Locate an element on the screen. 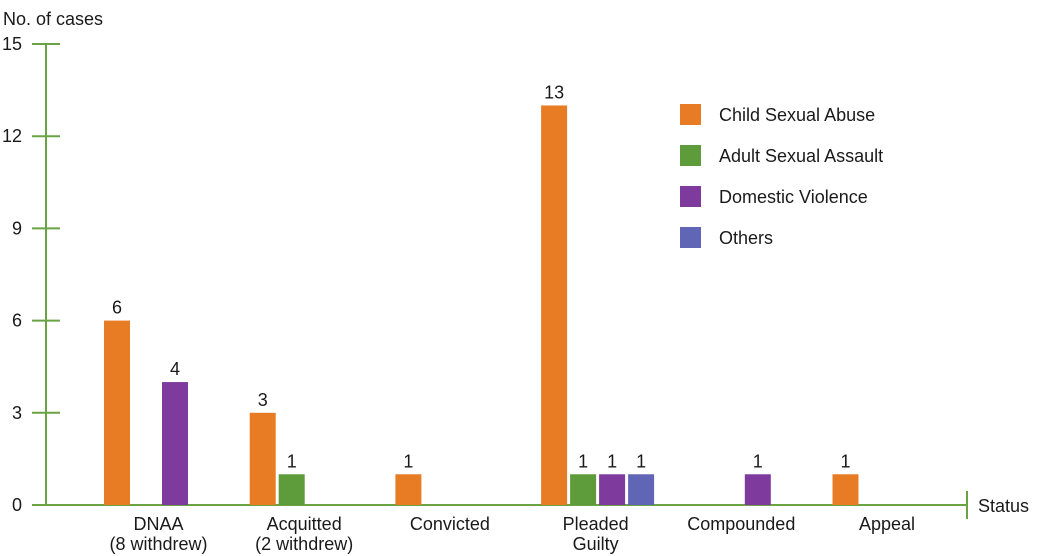 The height and width of the screenshot is (556, 1049). x-tick-label: Appeal is located at coordinates (887, 524).